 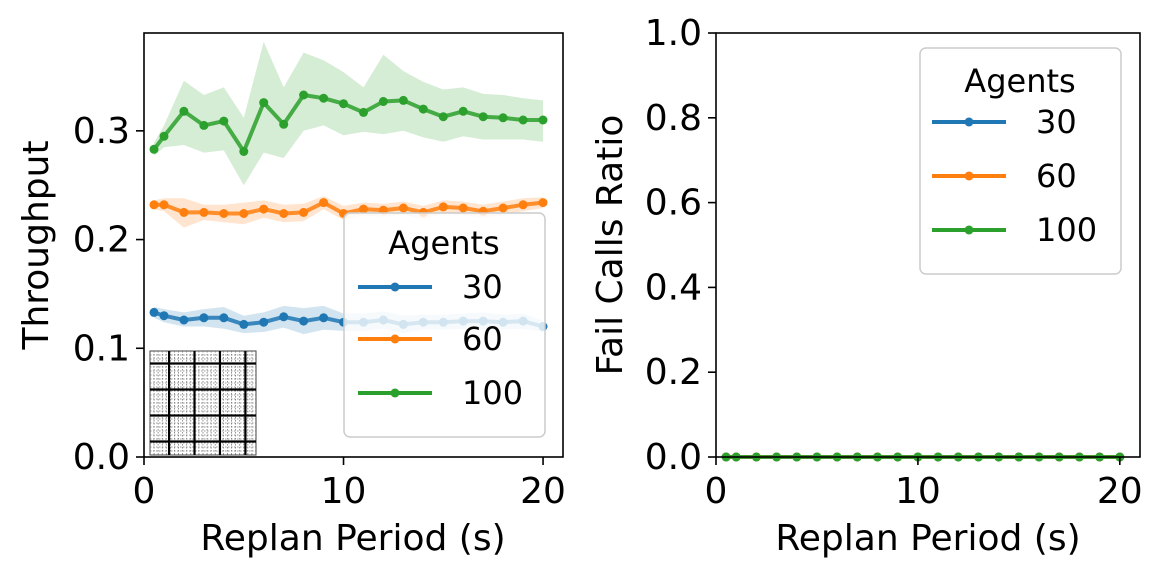 What do you see at coordinates (610, 245) in the screenshot?
I see `y-axis-label: Fail Calls Ratio` at bounding box center [610, 245].